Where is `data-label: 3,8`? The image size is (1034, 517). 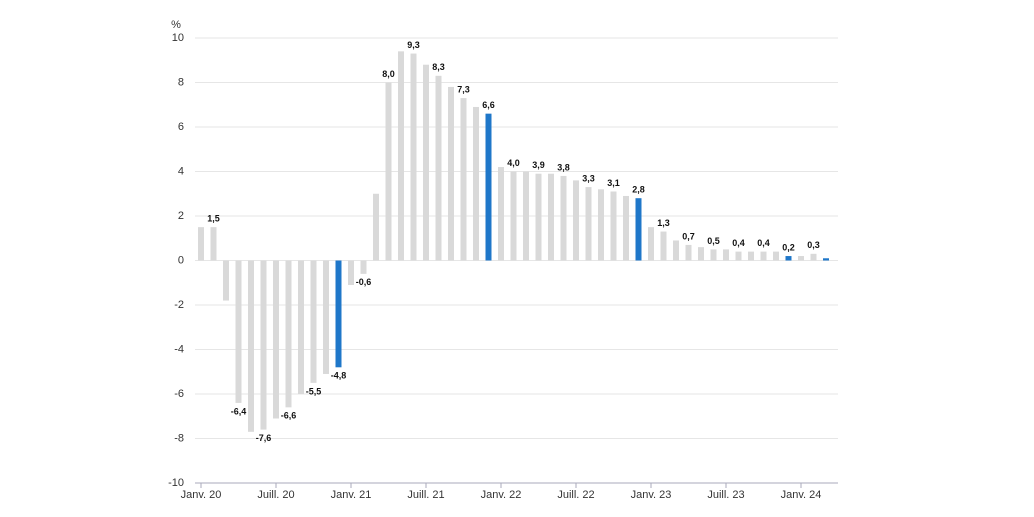 data-label: 3,8 is located at coordinates (563, 167).